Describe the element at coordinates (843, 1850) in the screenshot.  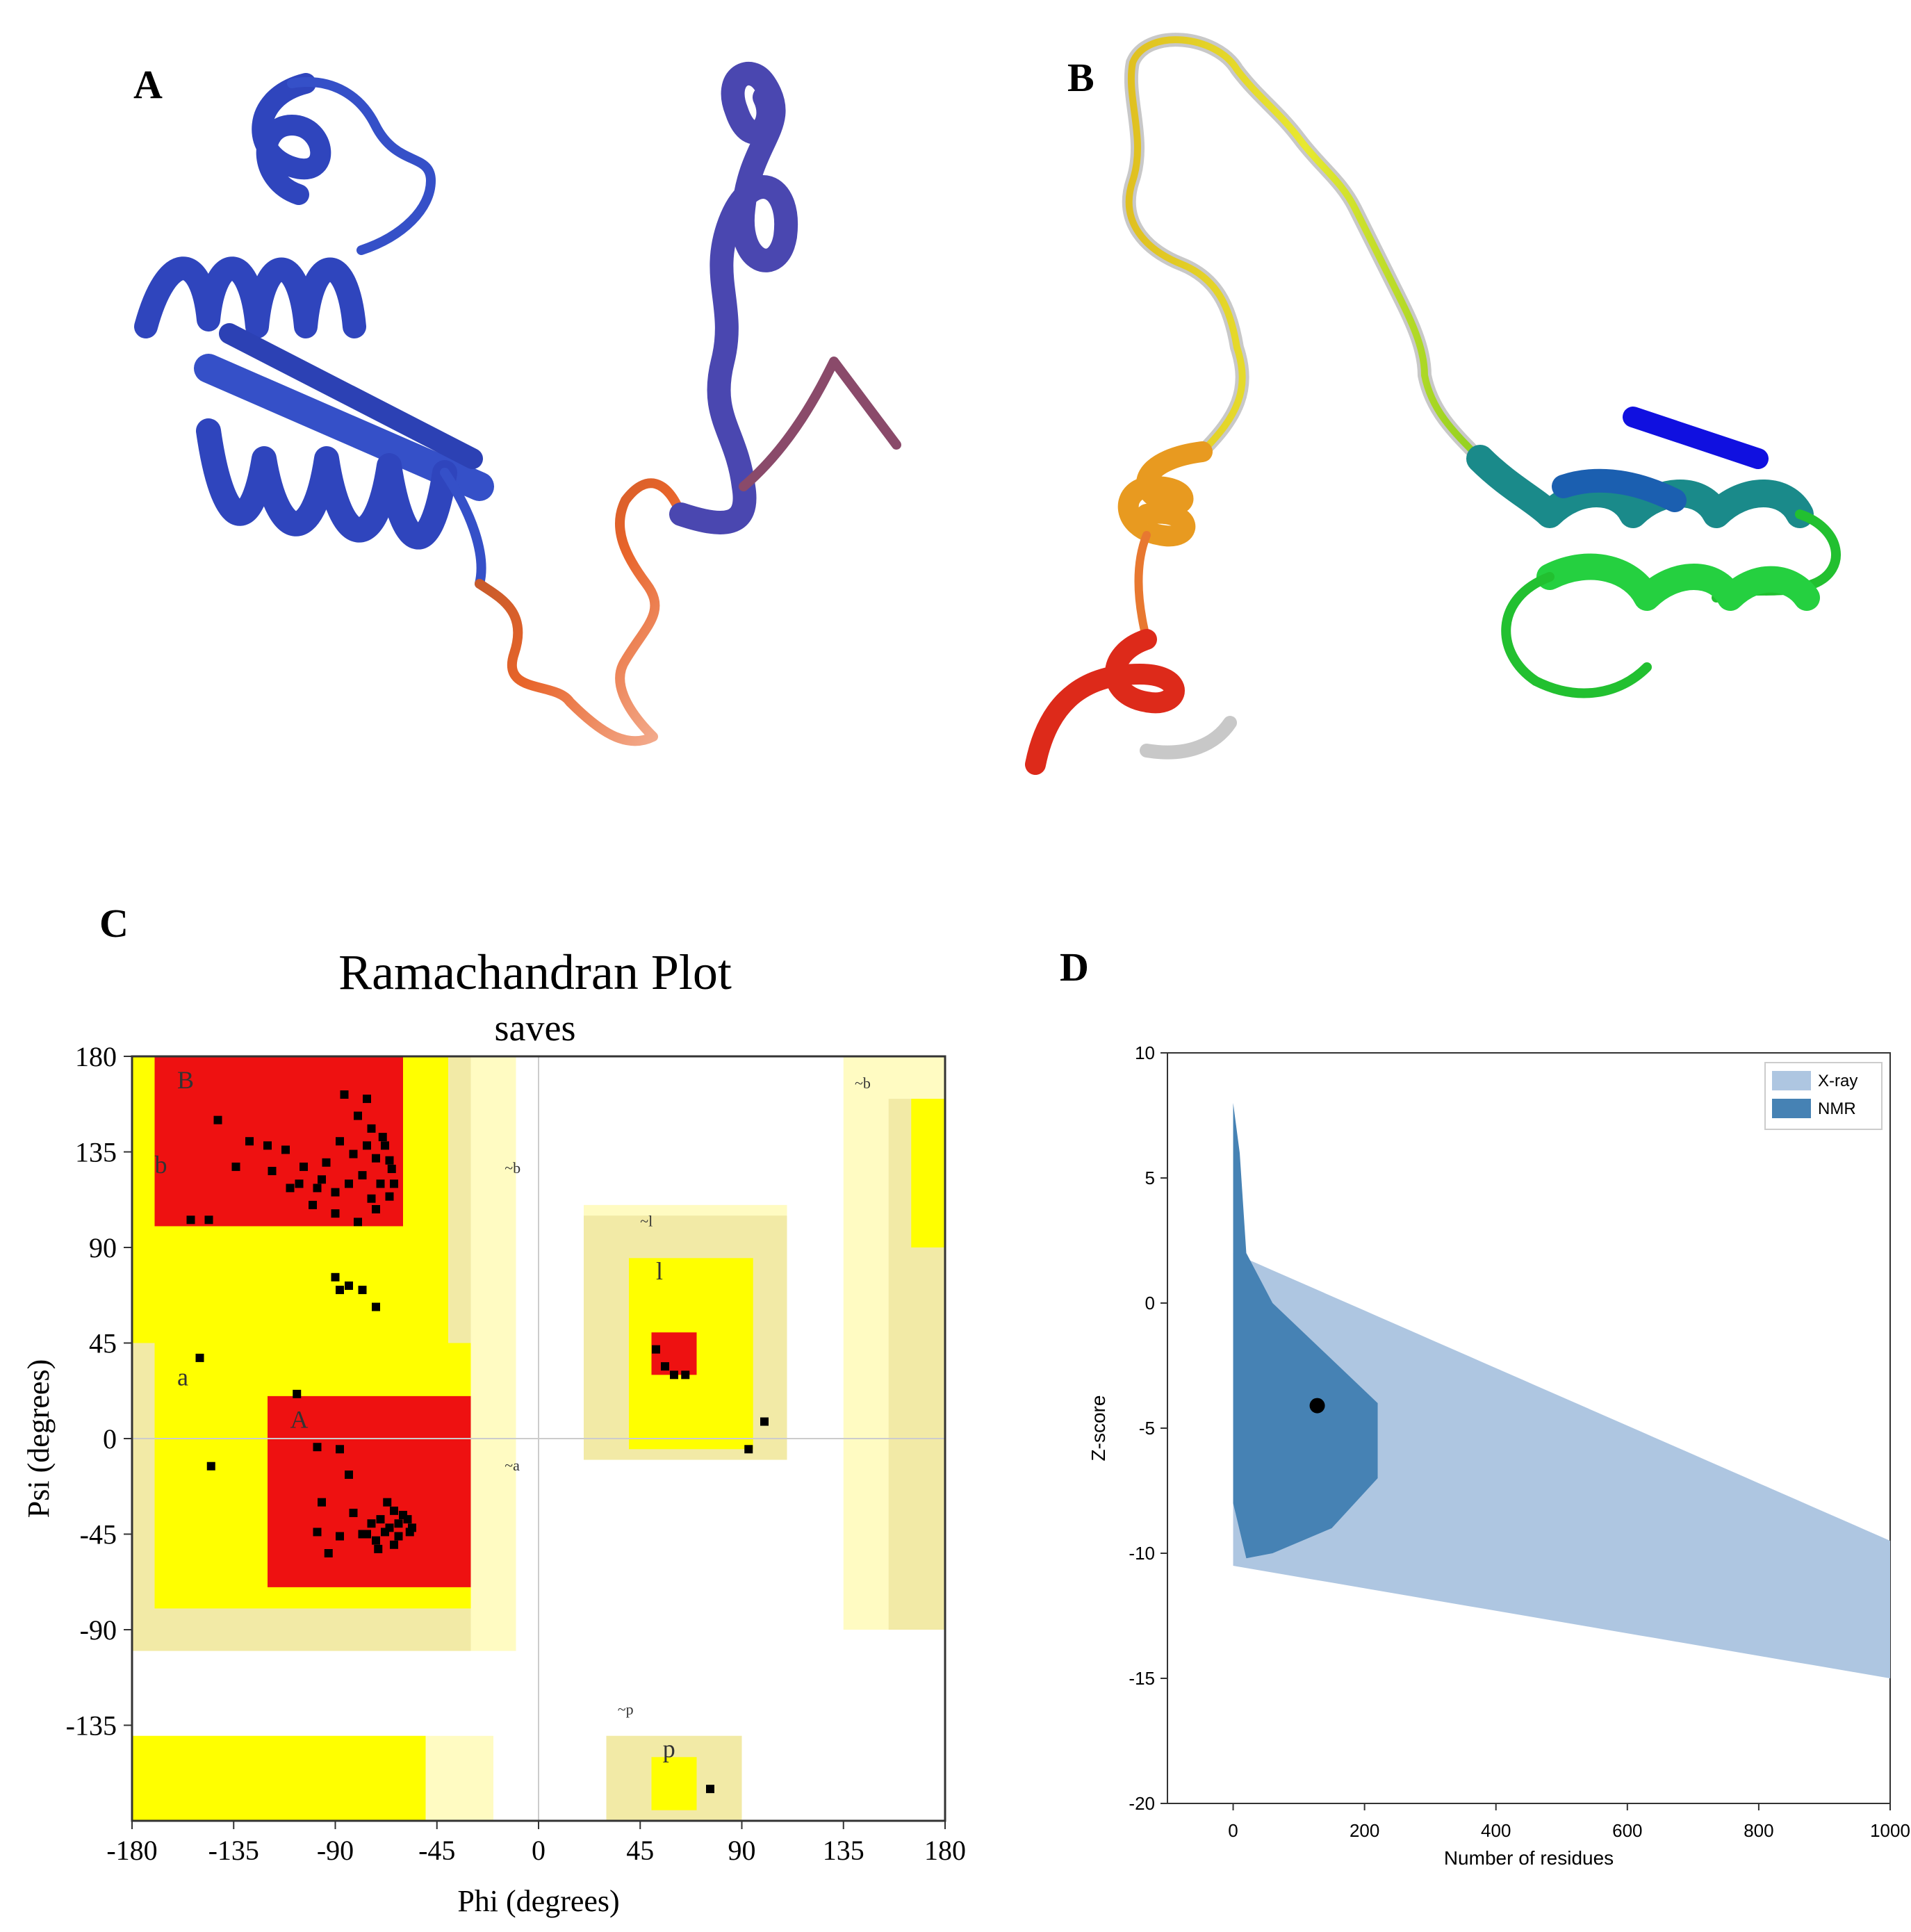
I see `rama-x-tick-label: 135` at that location.